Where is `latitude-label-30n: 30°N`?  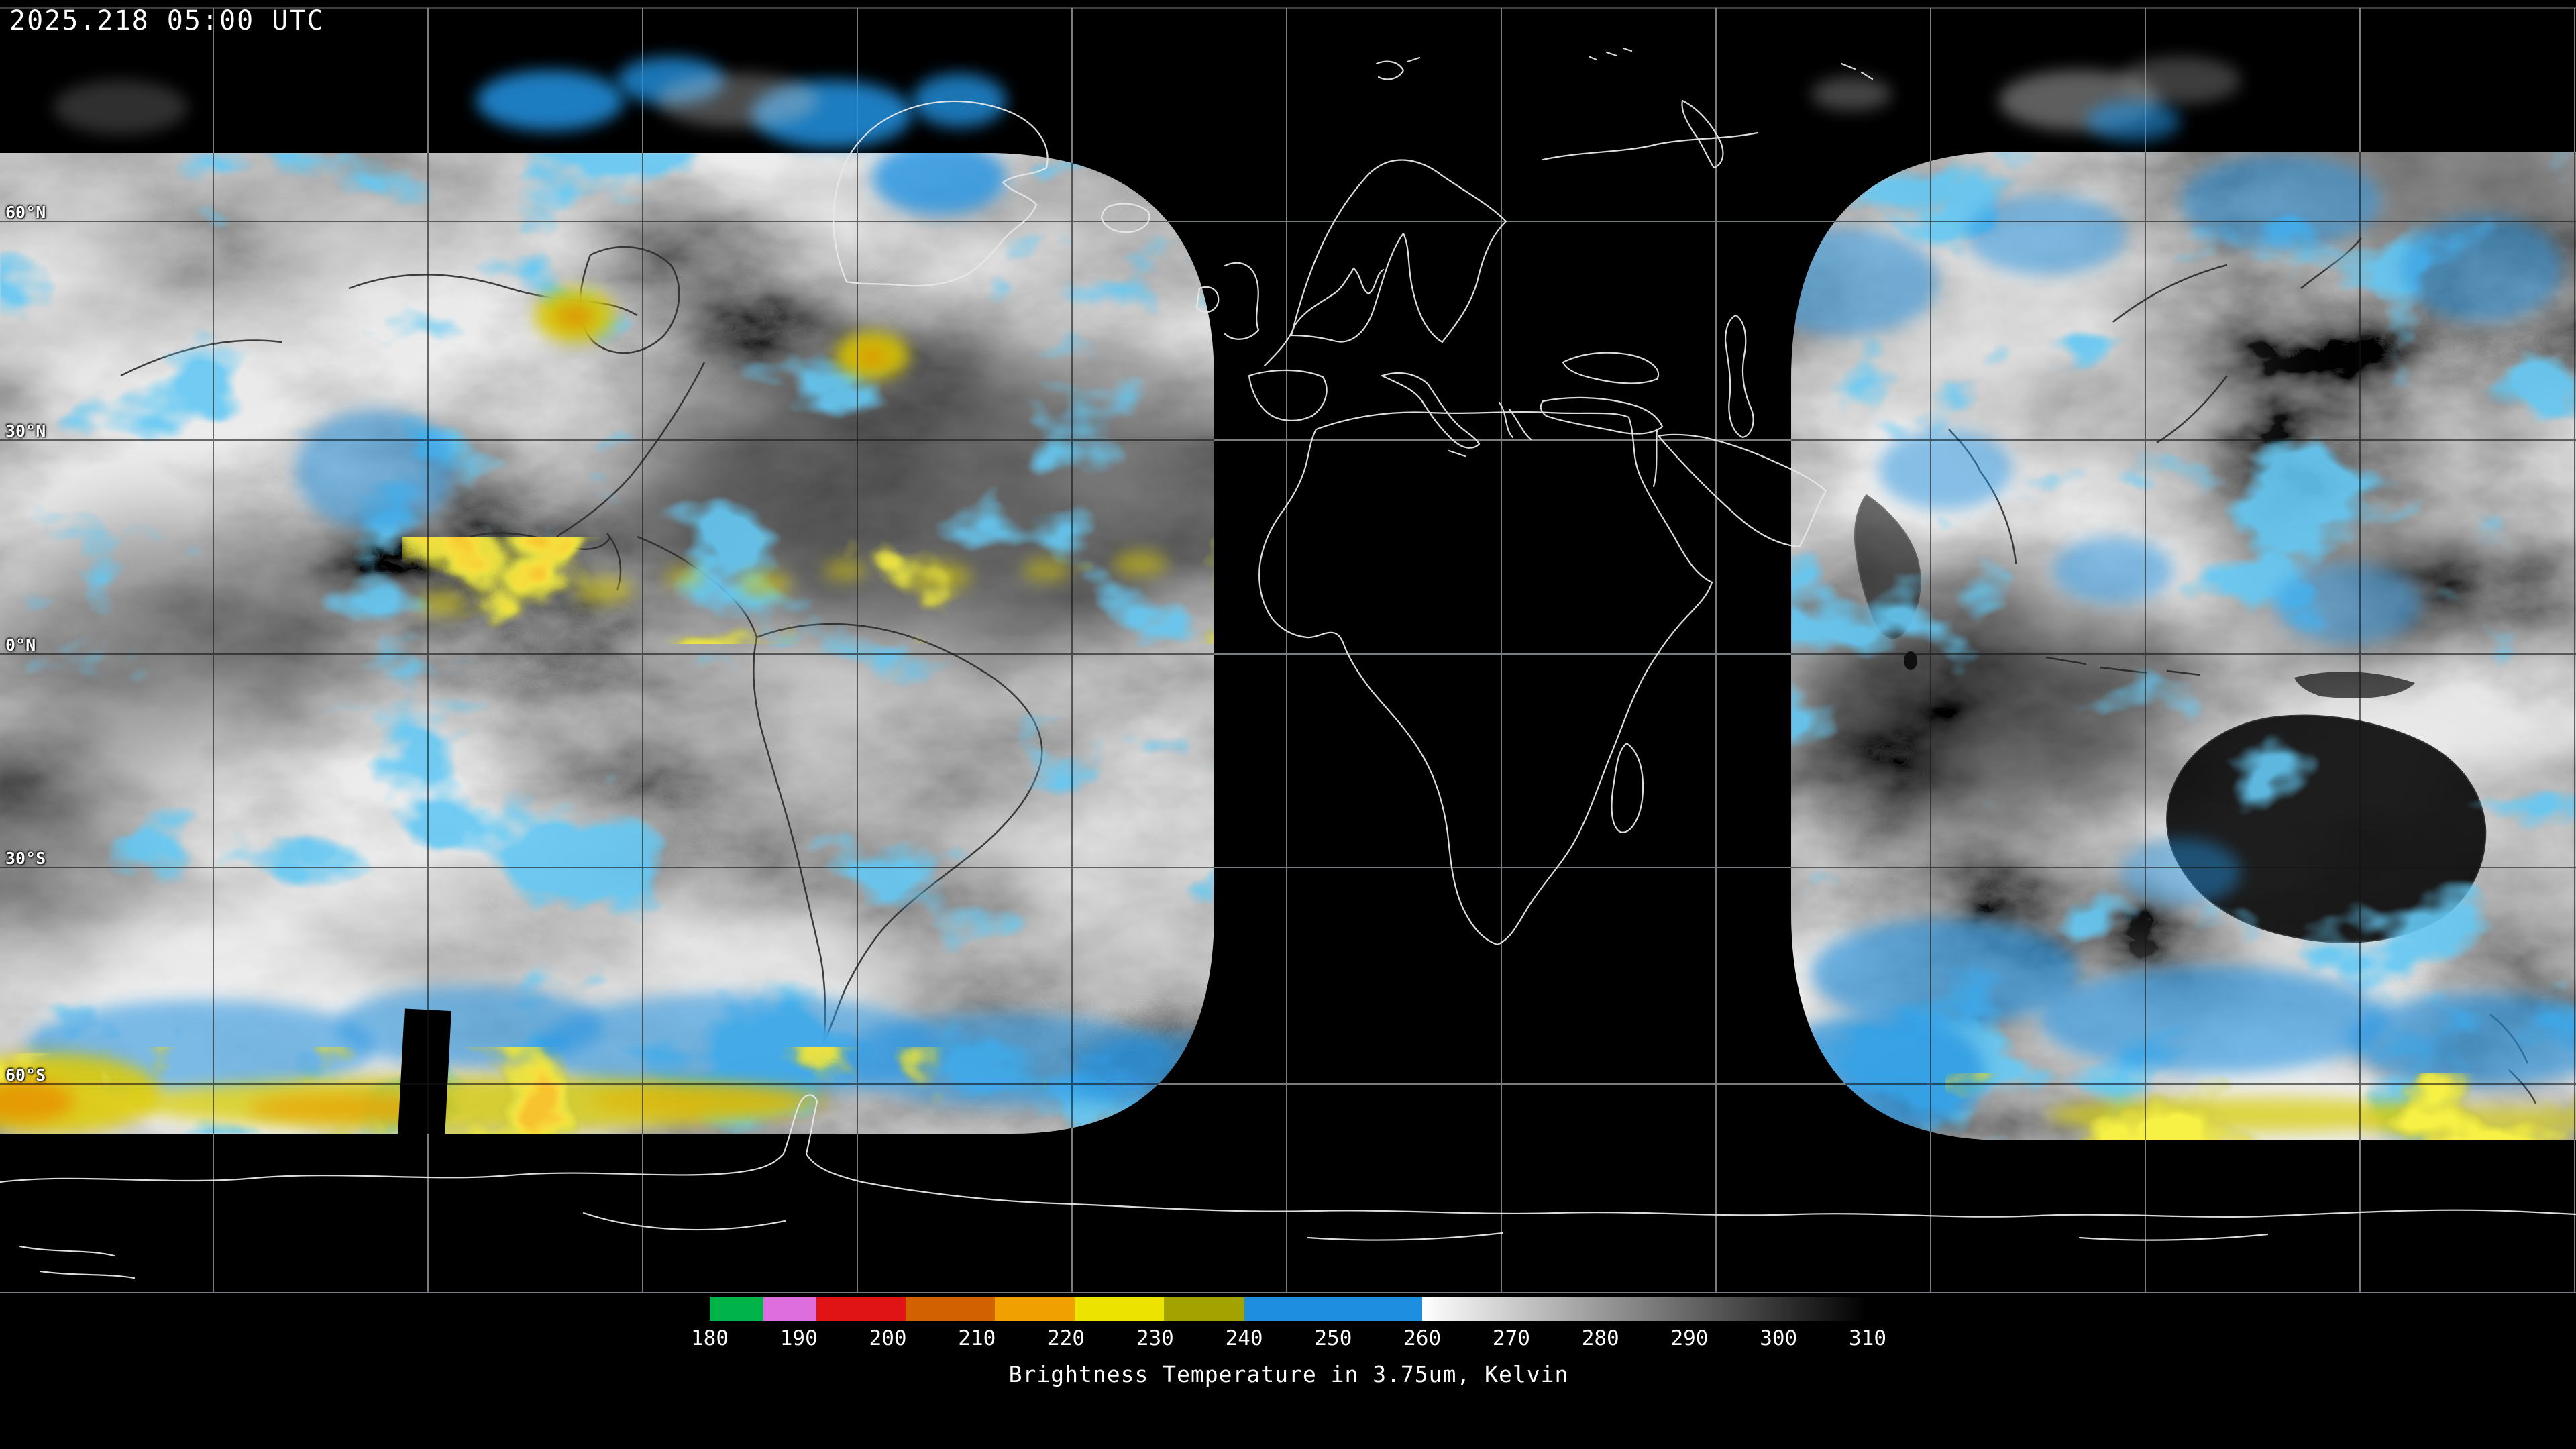
latitude-label-30n: 30°N is located at coordinates (25, 431).